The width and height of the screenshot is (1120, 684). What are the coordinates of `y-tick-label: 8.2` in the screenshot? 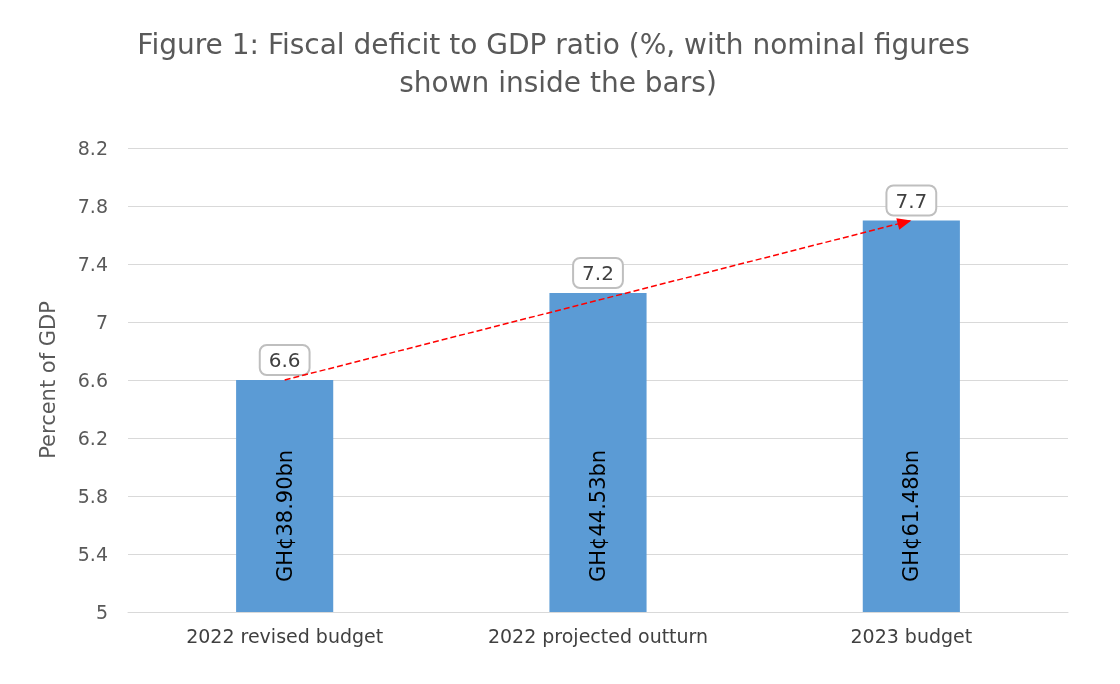 It's located at (92, 148).